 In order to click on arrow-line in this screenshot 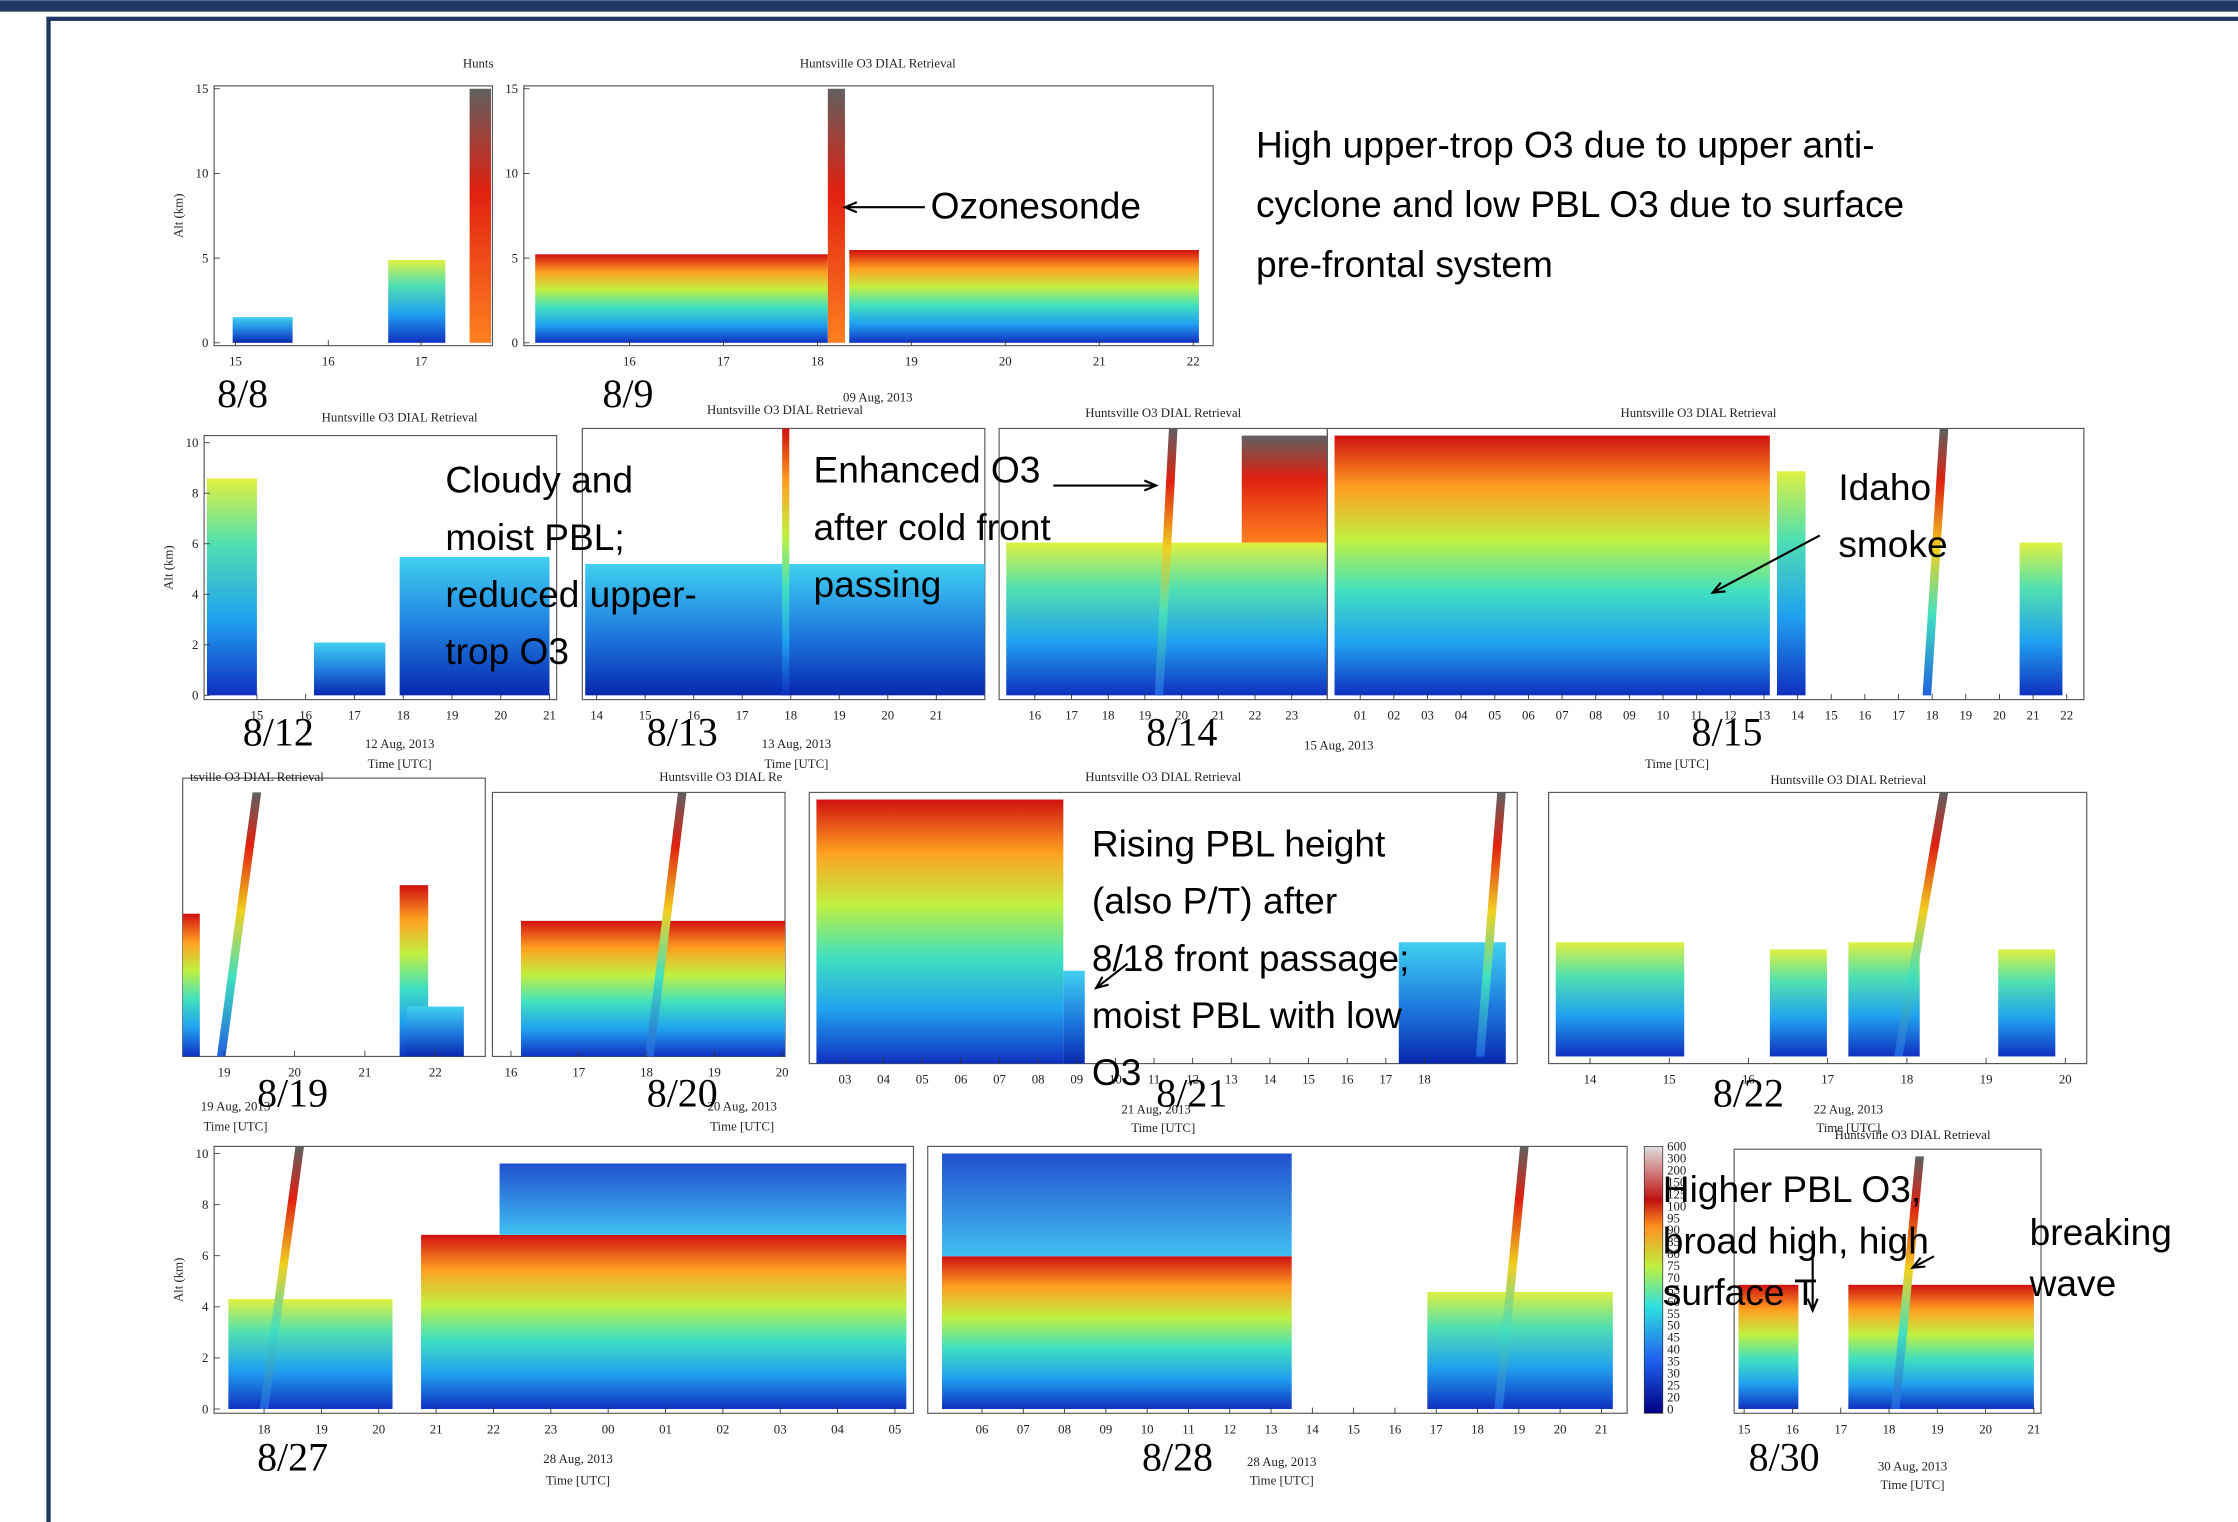, I will do `click(1112, 975)`.